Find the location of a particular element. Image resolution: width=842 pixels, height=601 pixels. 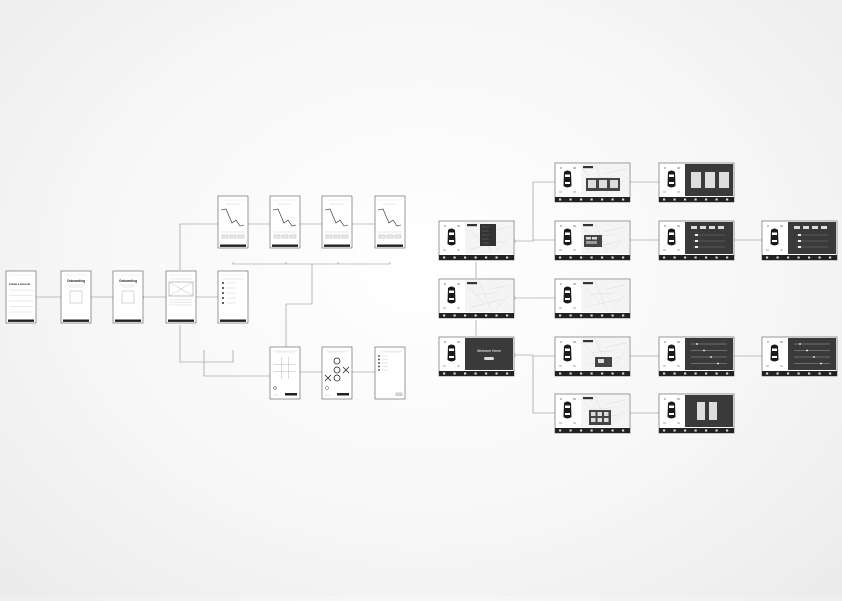

screen-label: Create a Account is located at coordinates (19, 284).